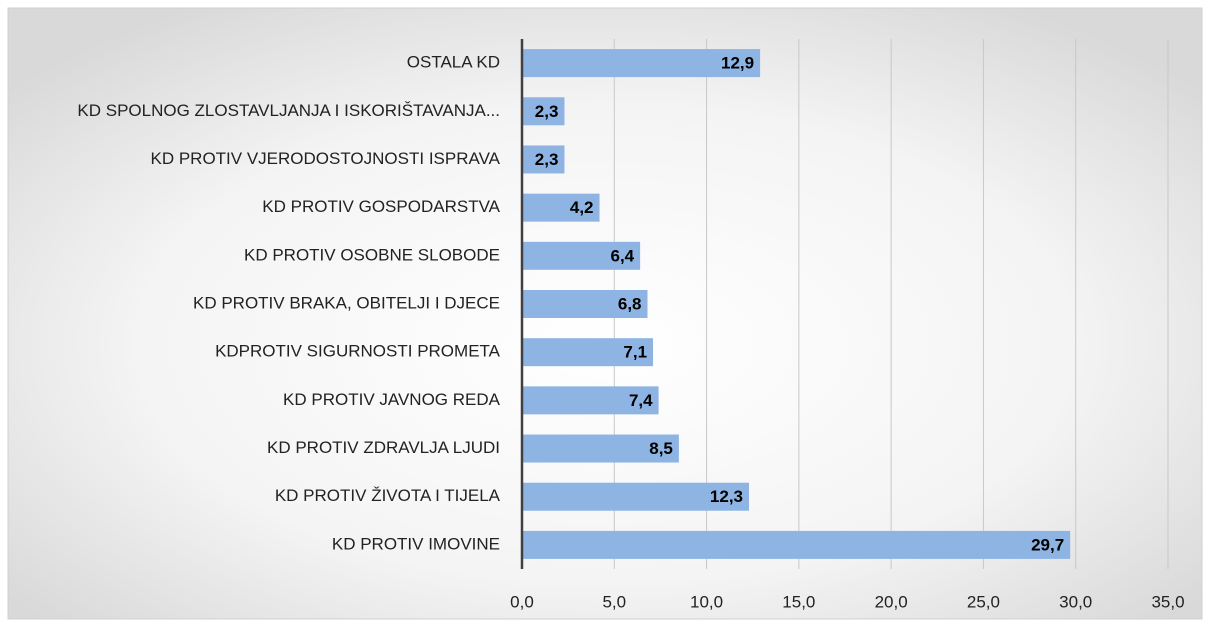 The height and width of the screenshot is (625, 1208). What do you see at coordinates (453, 62) in the screenshot?
I see `y-tick-label: OSTALA KD` at bounding box center [453, 62].